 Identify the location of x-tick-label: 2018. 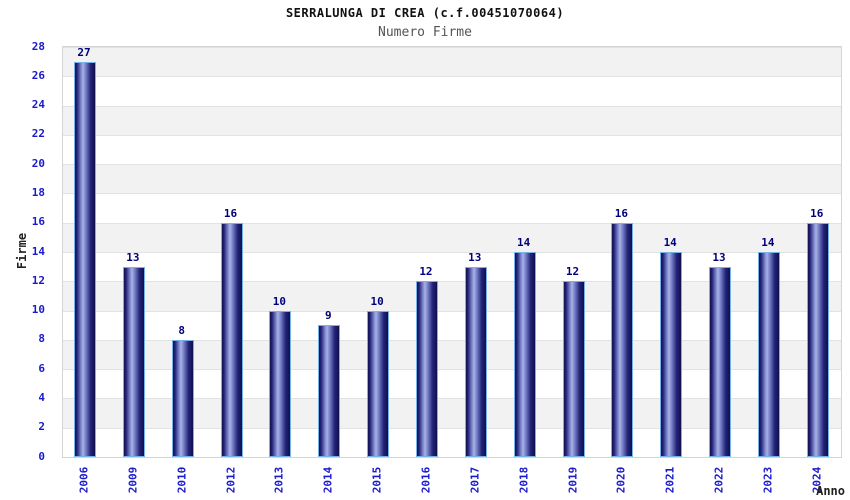
(524, 480).